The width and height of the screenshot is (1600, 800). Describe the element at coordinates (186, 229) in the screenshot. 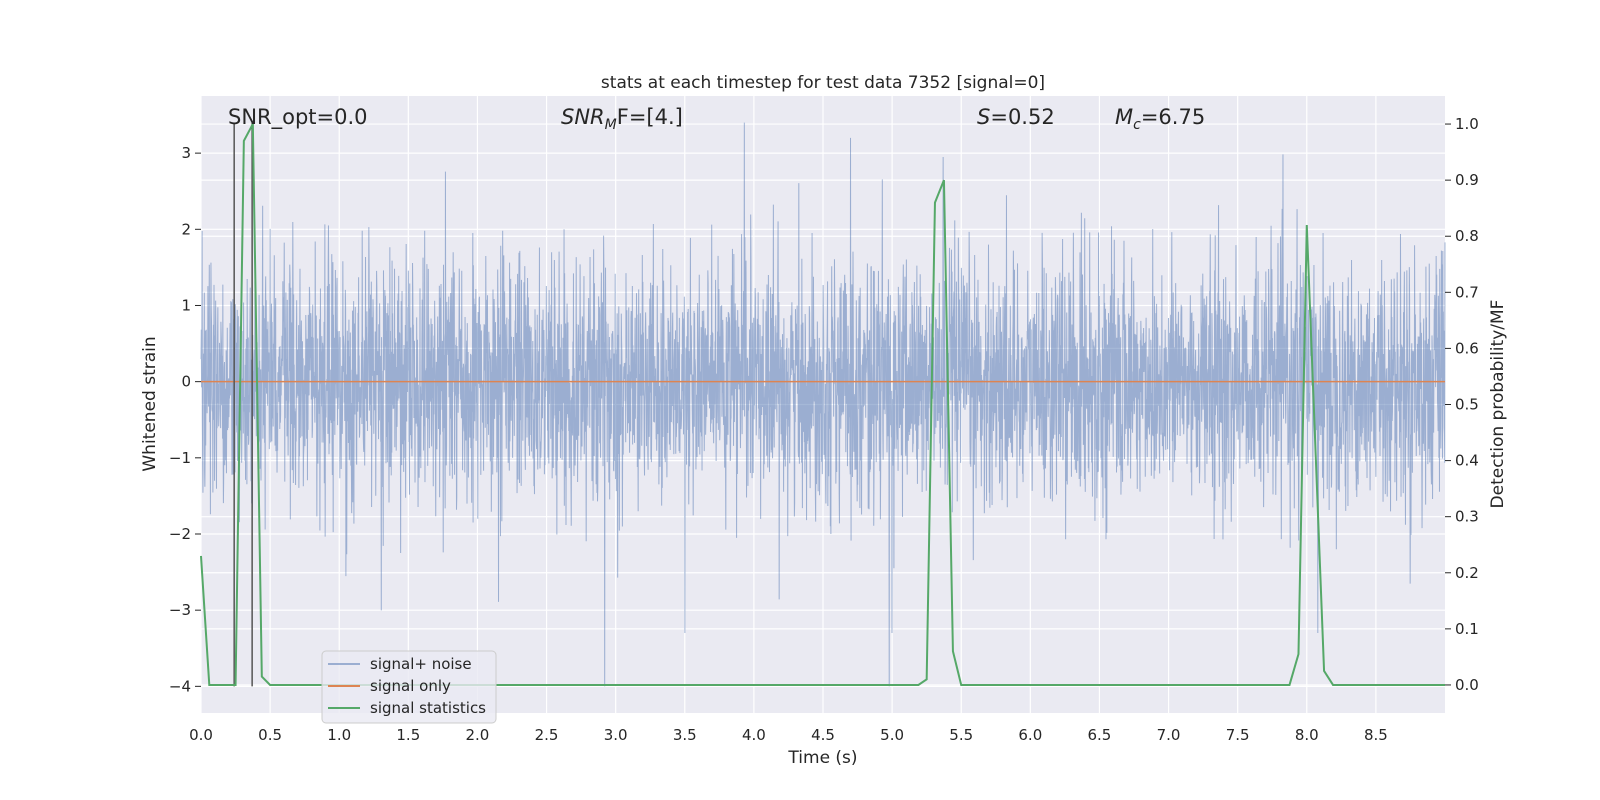

I see `y-tick-label-left: 2` at that location.